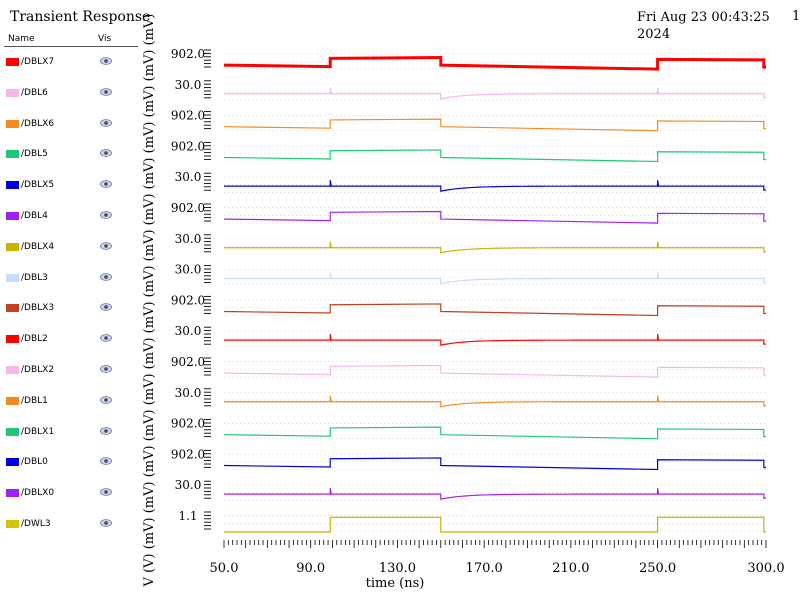 The height and width of the screenshot is (600, 800). Describe the element at coordinates (703, 17) in the screenshot. I see `timestamp-date: Fri Aug 23 00:43:25` at that location.